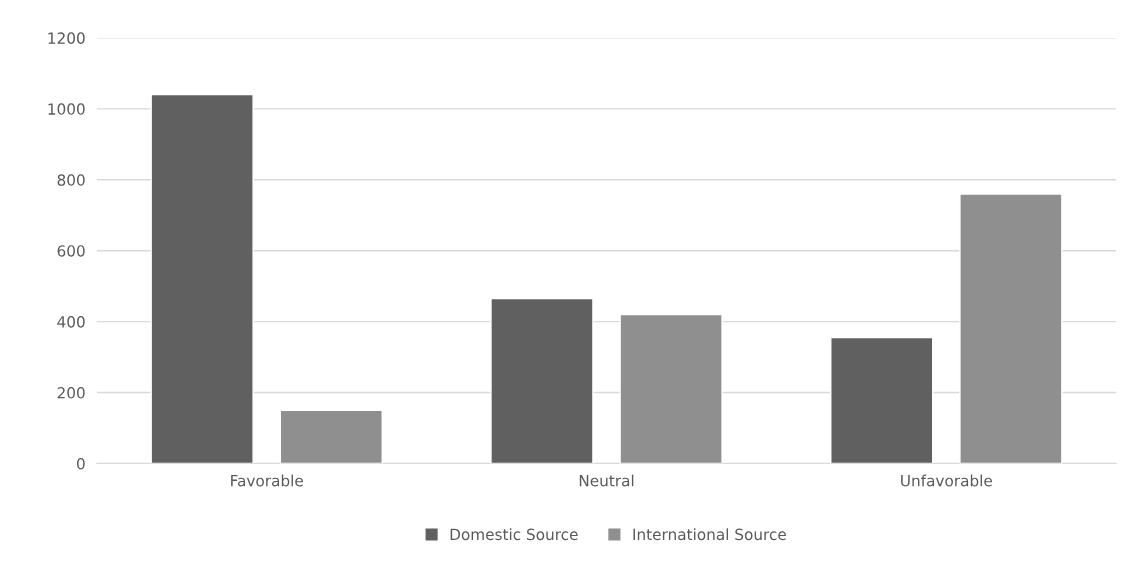 The height and width of the screenshot is (583, 1139). What do you see at coordinates (71, 393) in the screenshot?
I see `y-tick-label: 200` at bounding box center [71, 393].